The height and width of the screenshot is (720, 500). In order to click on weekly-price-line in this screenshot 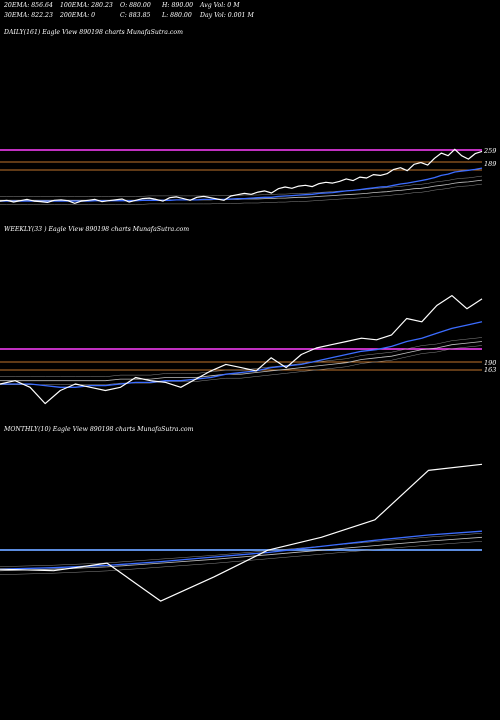, I will do `click(241, 350)`.